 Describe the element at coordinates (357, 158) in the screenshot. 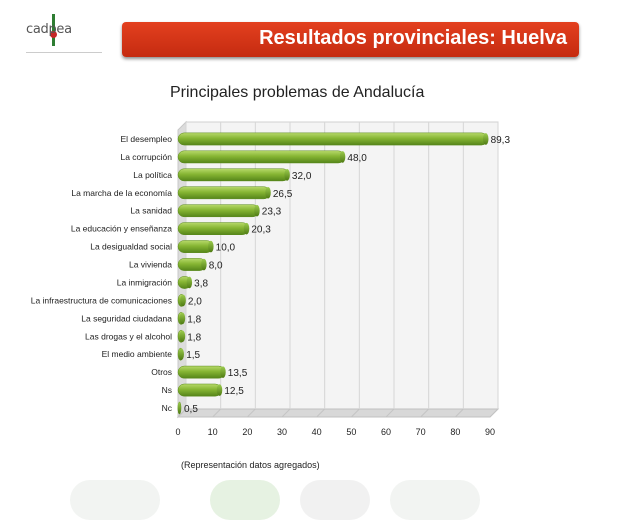

I see `value-label: 48,0` at that location.